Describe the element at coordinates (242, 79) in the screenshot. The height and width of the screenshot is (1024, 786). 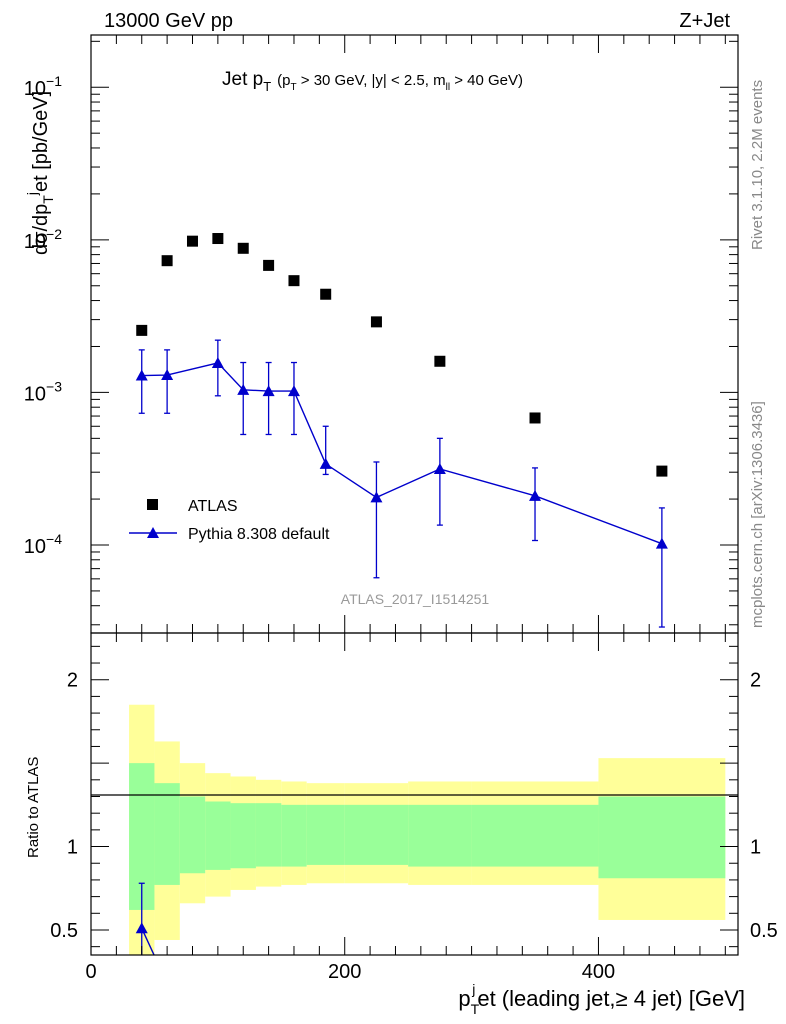
I see `title-main: Jet p` at that location.